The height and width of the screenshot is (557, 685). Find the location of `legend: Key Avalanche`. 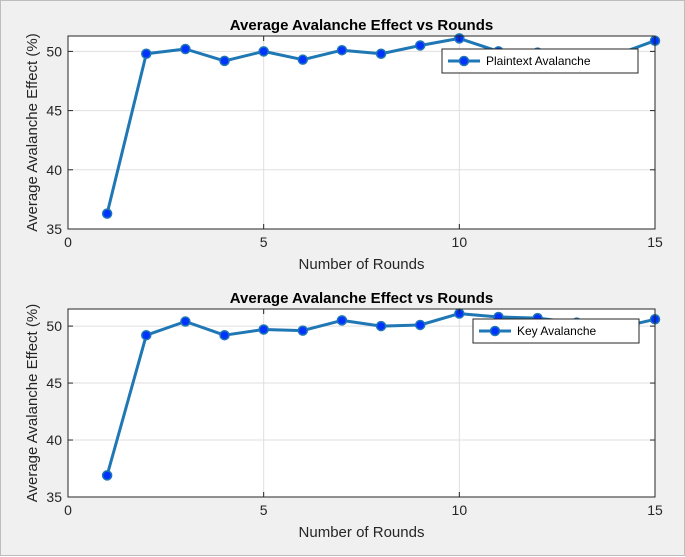

legend: Key Avalanche is located at coordinates (556, 331).